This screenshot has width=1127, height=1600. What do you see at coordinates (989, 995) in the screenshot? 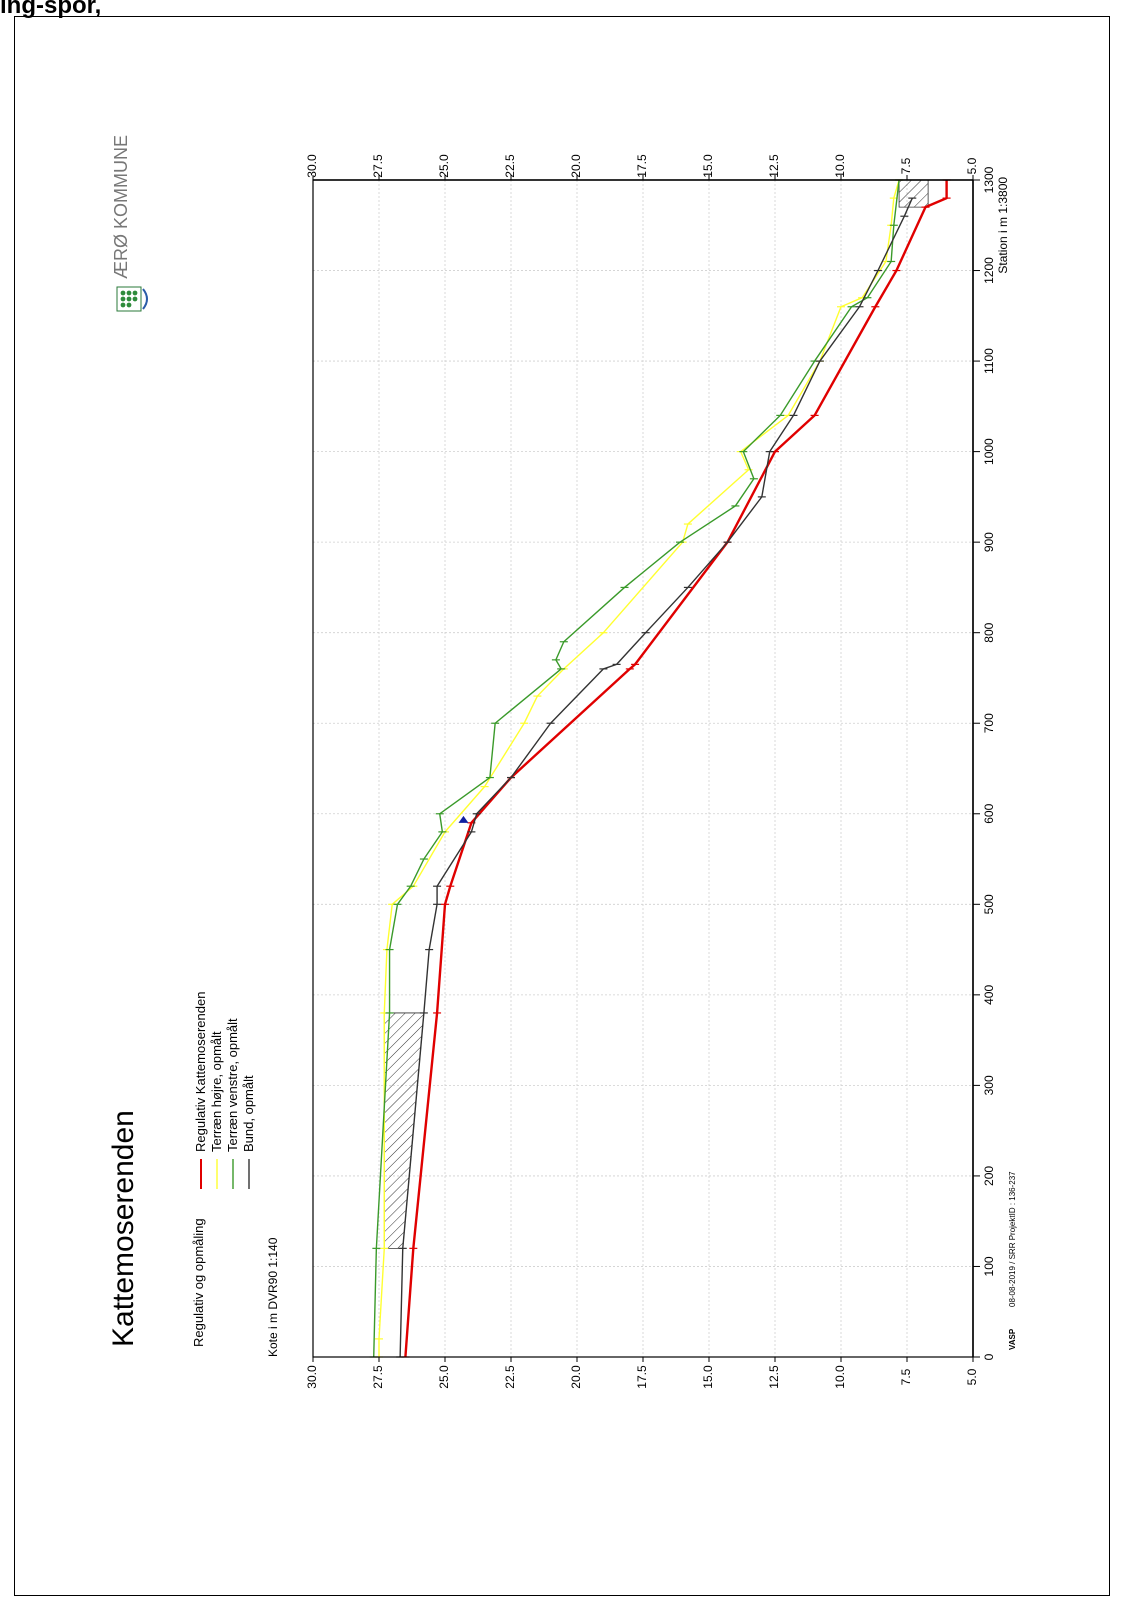
I see `station-tick-label: 400` at bounding box center [989, 995].